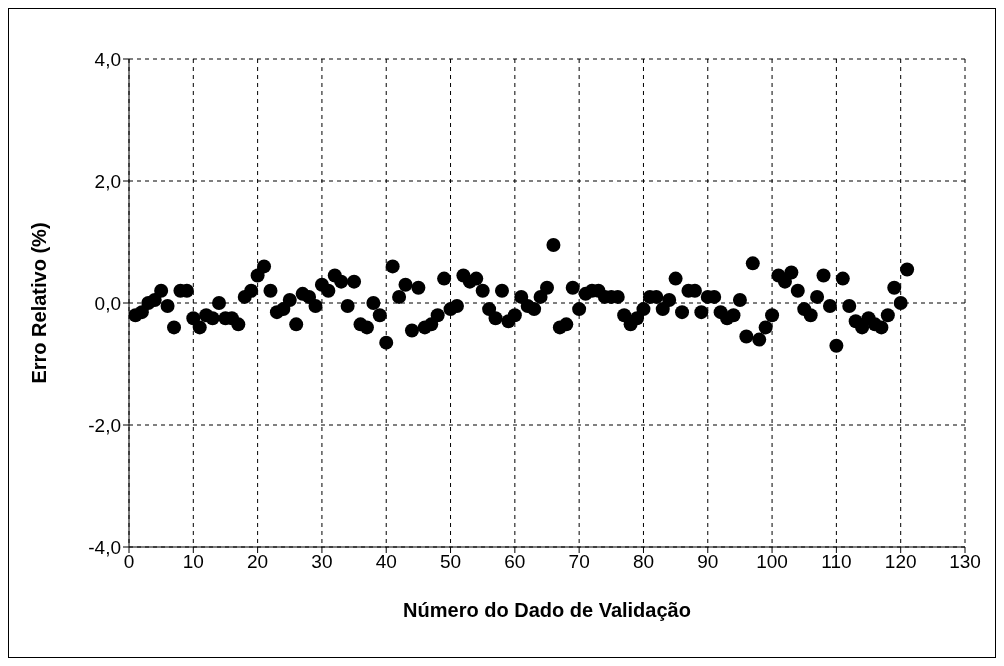 The width and height of the screenshot is (1004, 666). Describe the element at coordinates (39, 303) in the screenshot. I see `y-axis-title: Erro Relativo (%)` at that location.